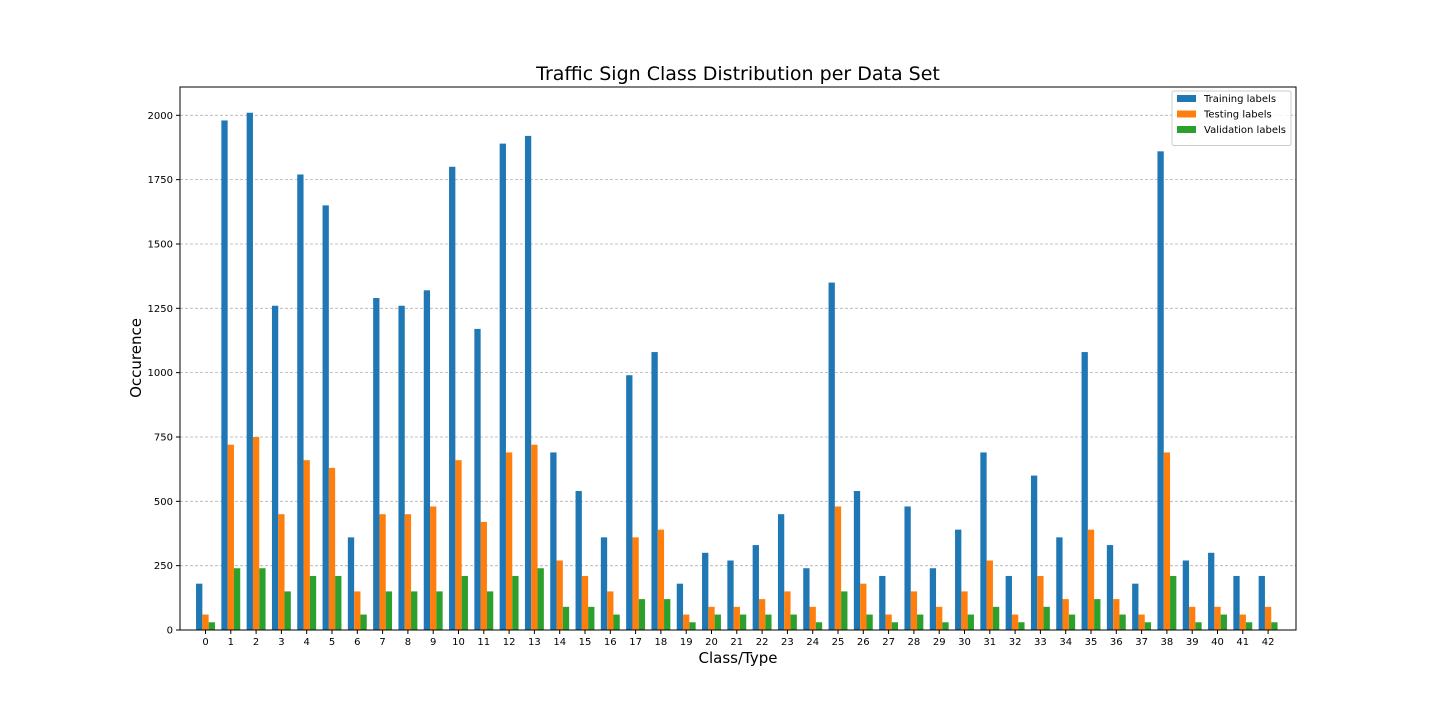  Describe the element at coordinates (1237, 115) in the screenshot. I see `legend-label: Testing labels` at that location.